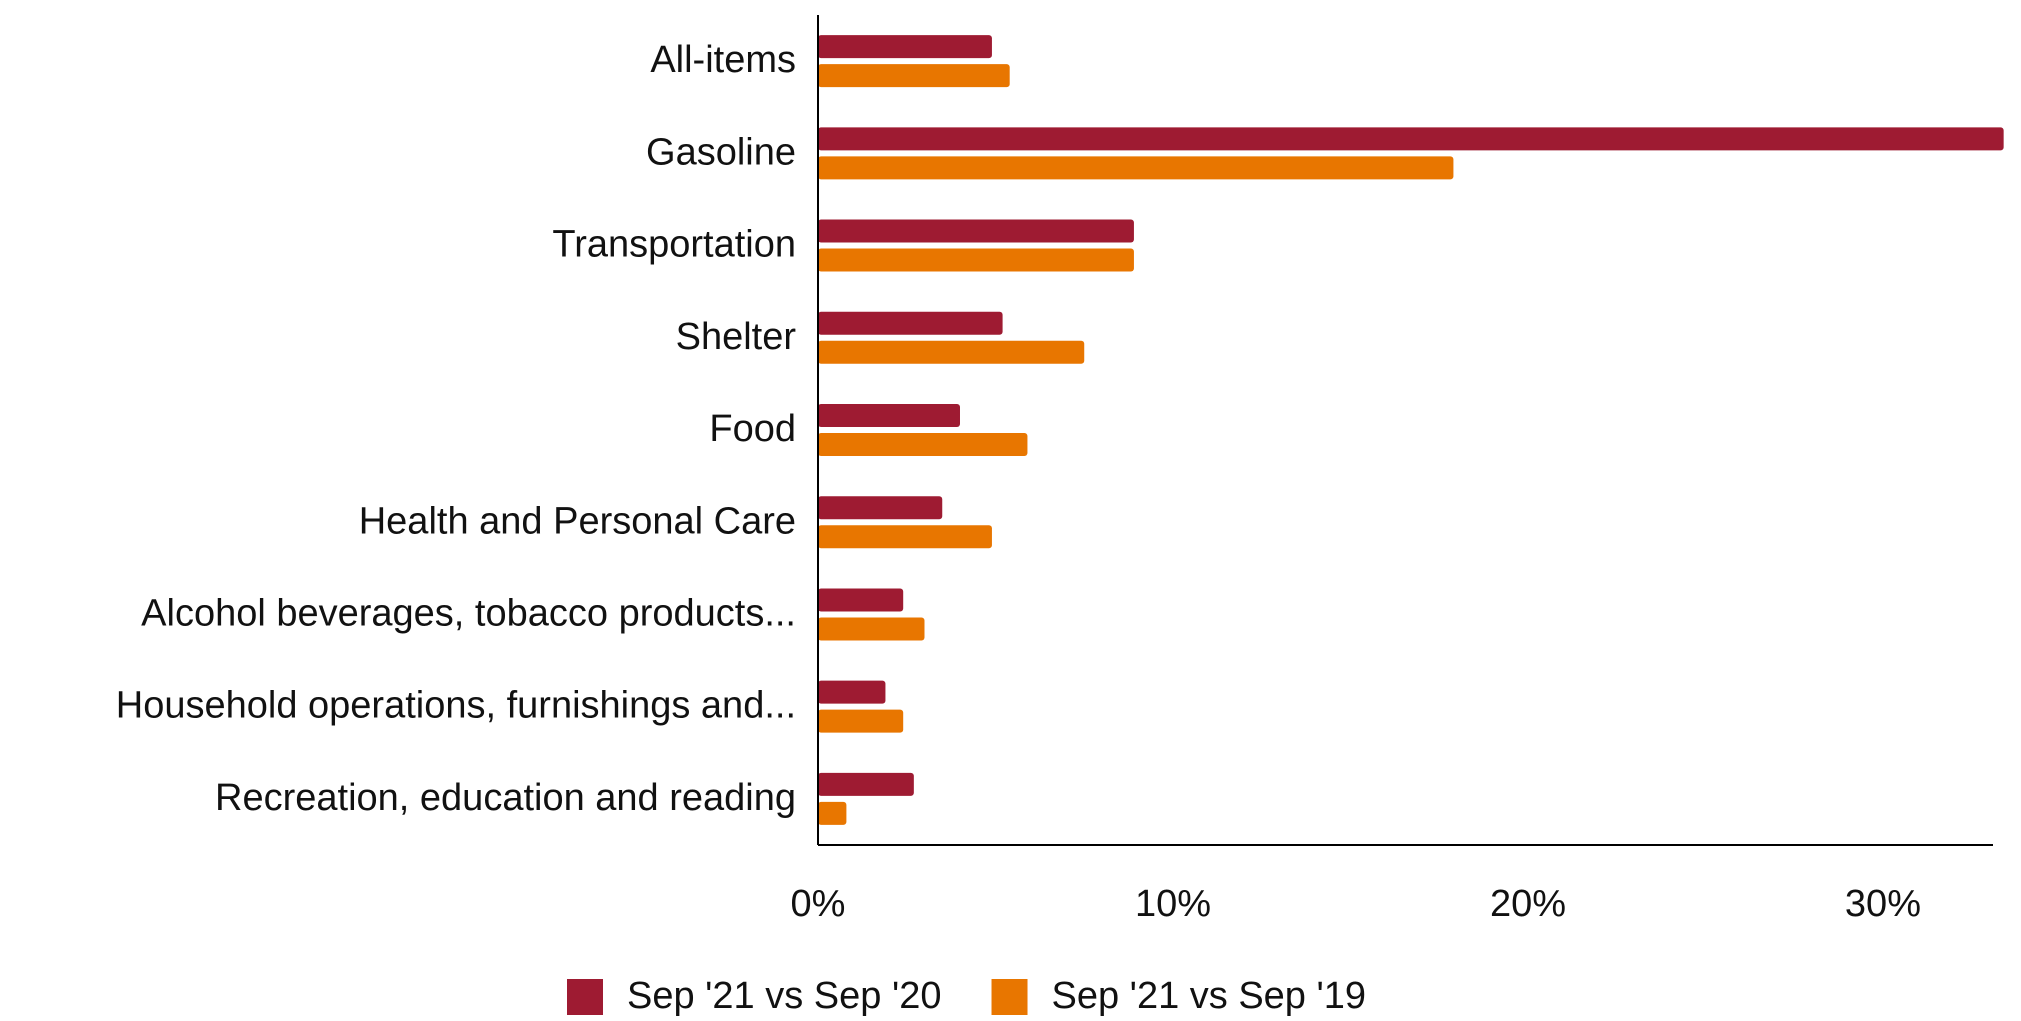 The image size is (2021, 1021). What do you see at coordinates (723, 60) in the screenshot?
I see `y-tick-label: All-items` at bounding box center [723, 60].